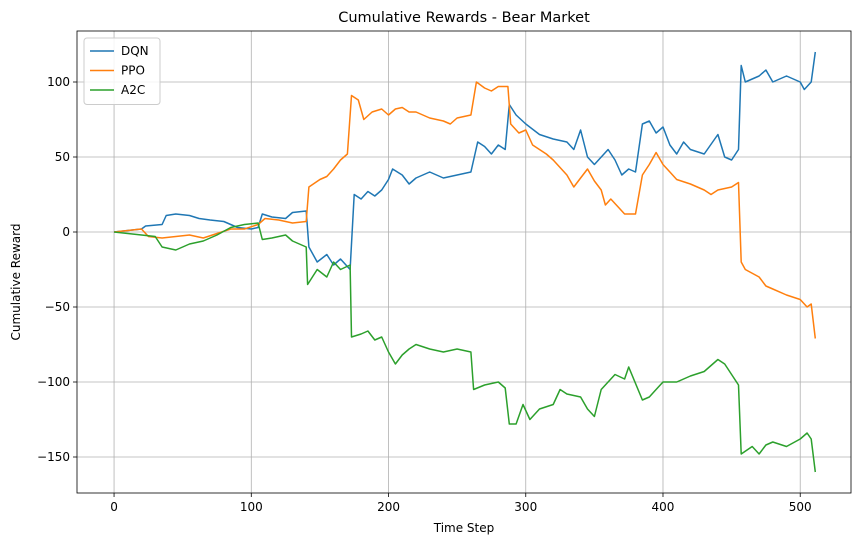 Image resolution: width=862 pixels, height=545 pixels. I want to click on chart-title: Cumulative Rewards - Bear Market, so click(464, 18).